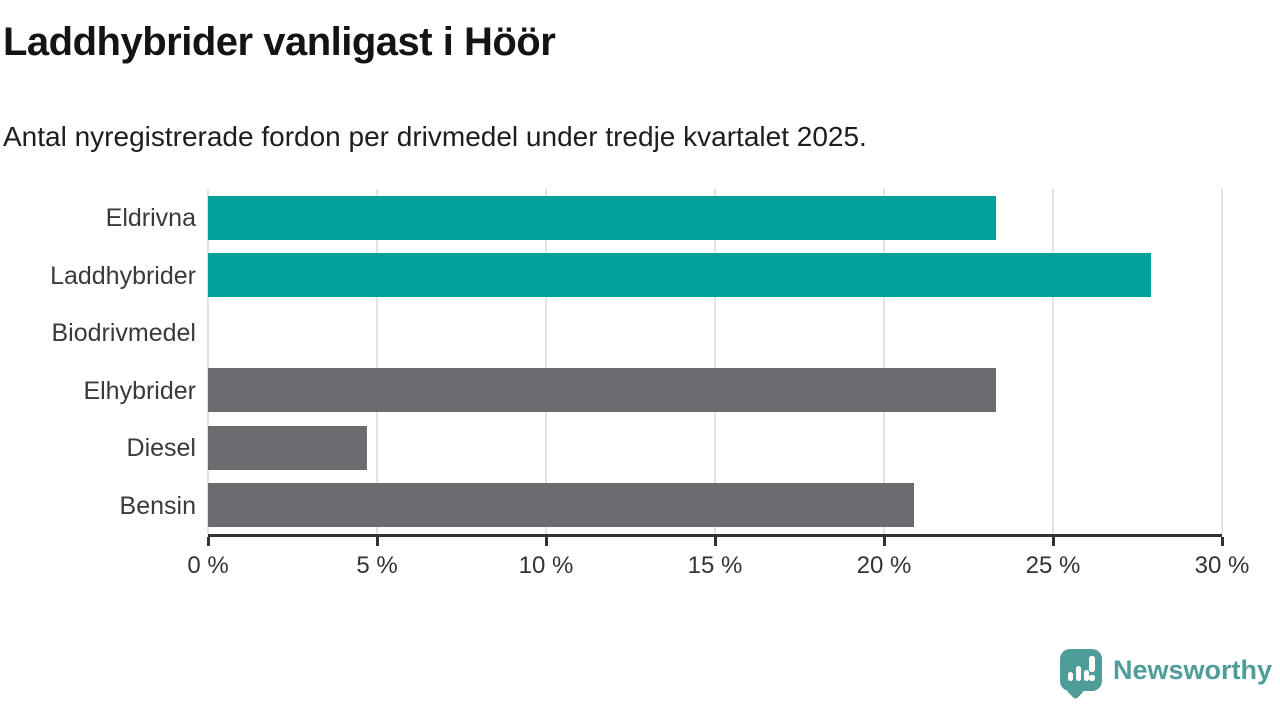 The height and width of the screenshot is (720, 1280). Describe the element at coordinates (123, 333) in the screenshot. I see `category-label: Biodrivmedel` at that location.